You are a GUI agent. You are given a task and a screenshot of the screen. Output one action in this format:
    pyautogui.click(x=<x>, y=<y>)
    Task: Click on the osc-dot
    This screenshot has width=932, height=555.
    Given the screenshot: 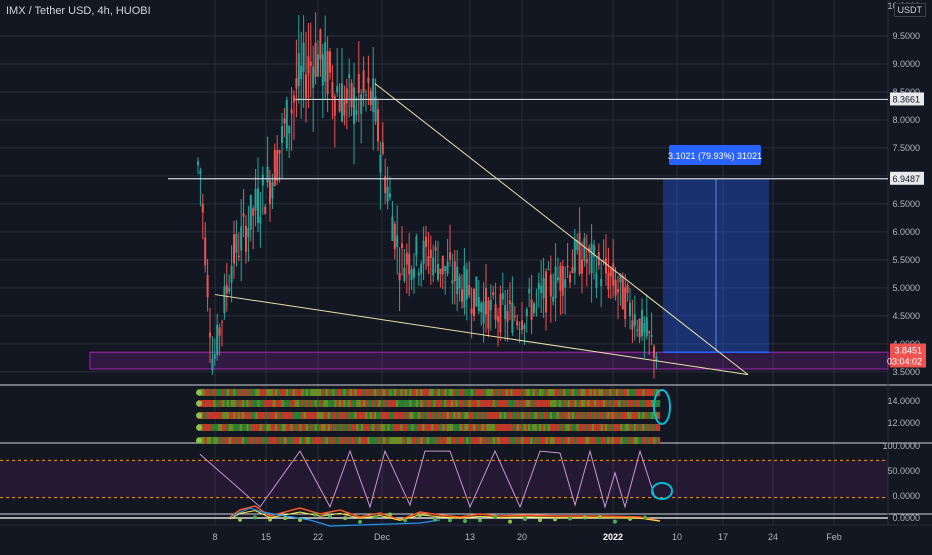 What is the action you would take?
    pyautogui.click(x=540, y=520)
    